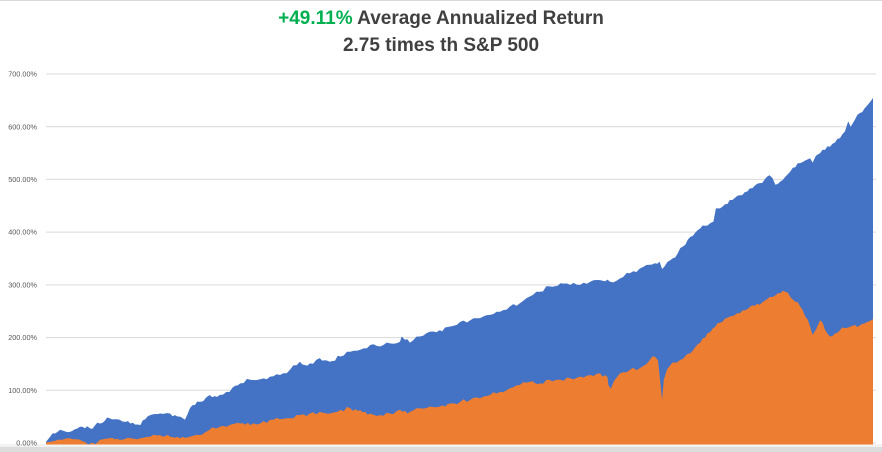 Image resolution: width=882 pixels, height=452 pixels. What do you see at coordinates (22, 285) in the screenshot?
I see `y-tick-label: 300.00%` at bounding box center [22, 285].